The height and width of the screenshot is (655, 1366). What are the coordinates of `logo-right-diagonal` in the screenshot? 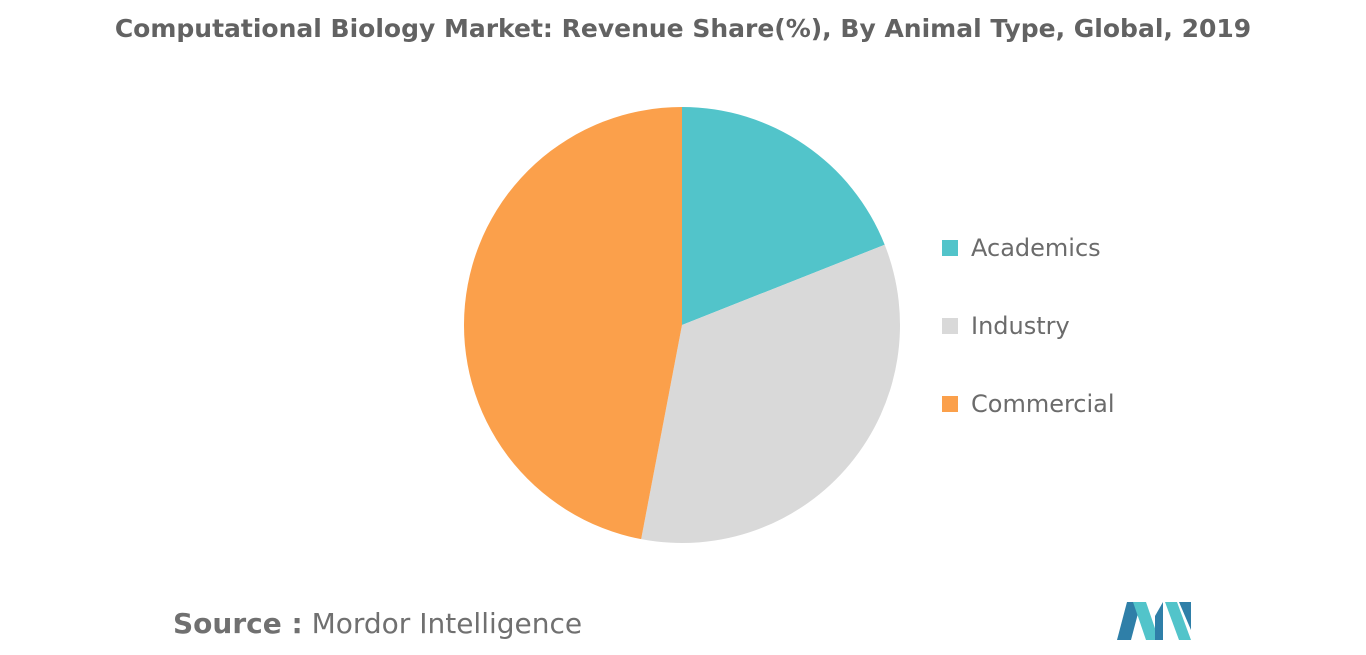 It's located at (1178, 621).